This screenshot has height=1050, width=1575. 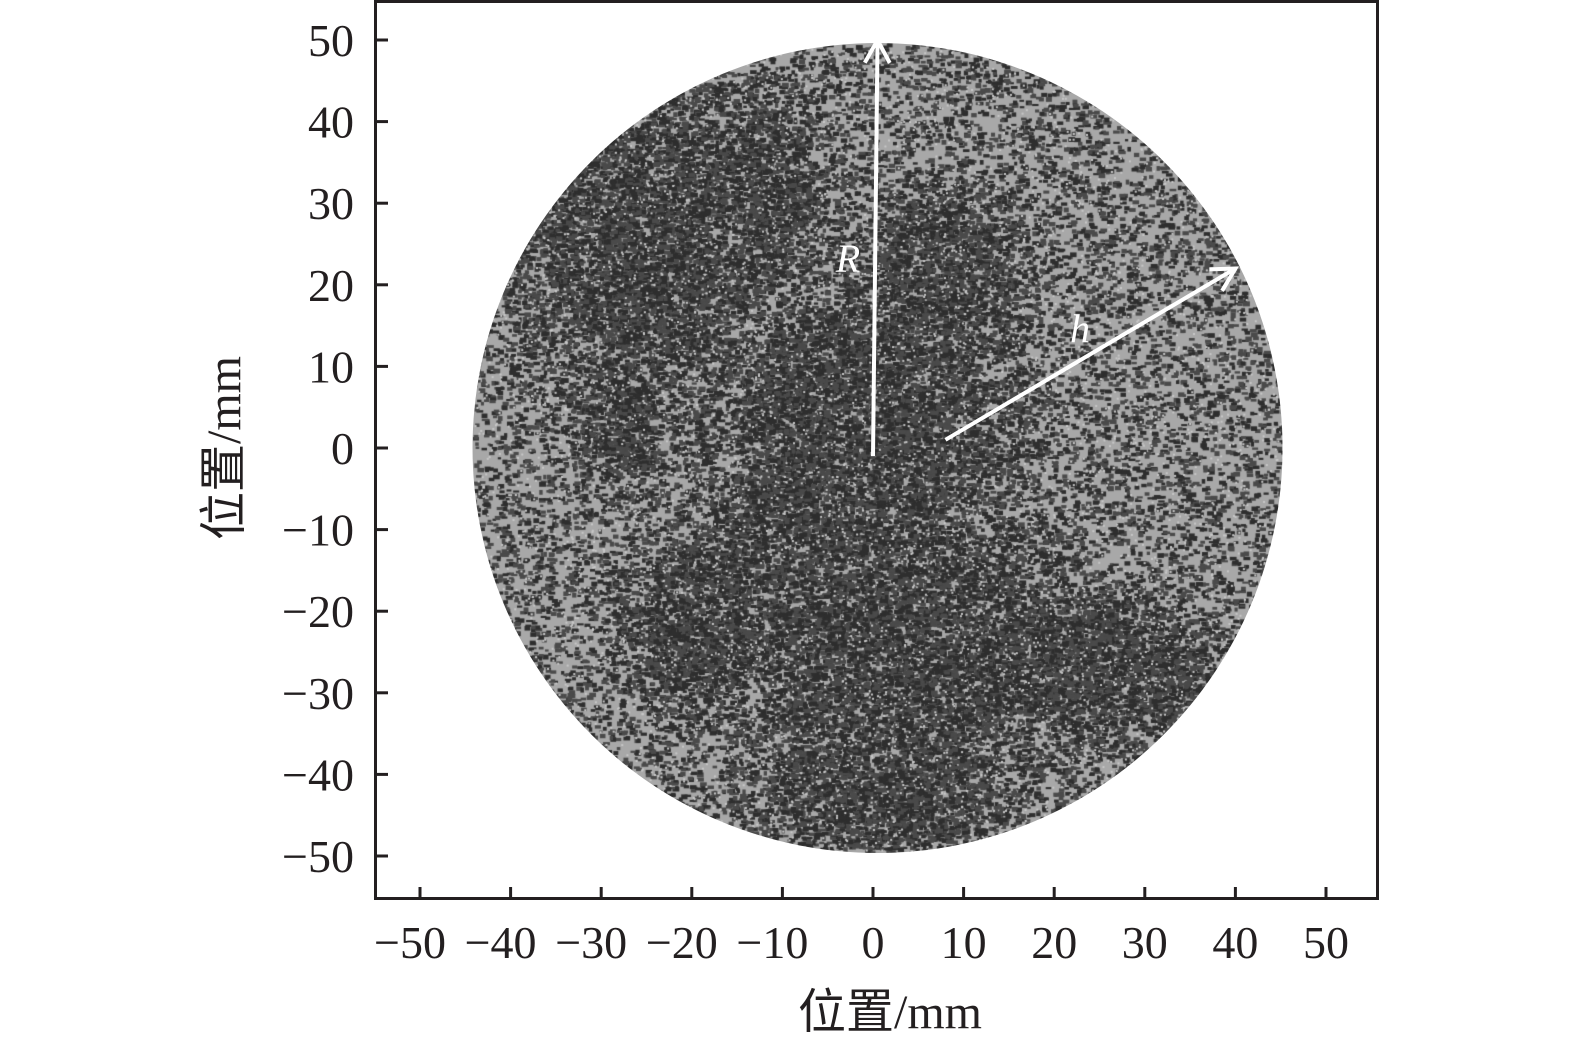 What do you see at coordinates (318, 856) in the screenshot?
I see `y-tick-label: −50` at bounding box center [318, 856].